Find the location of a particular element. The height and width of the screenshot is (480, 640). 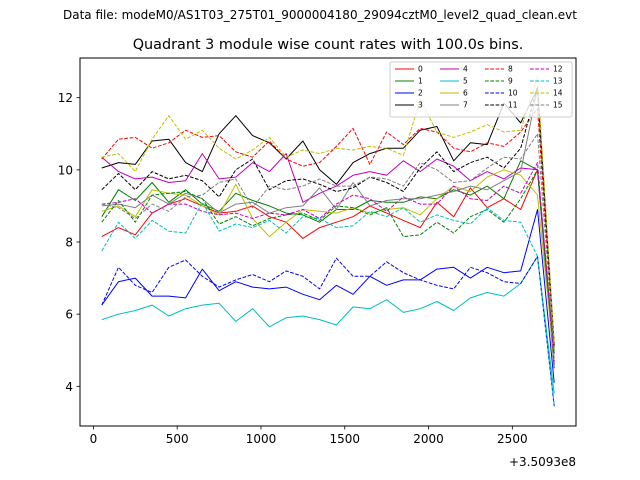

x-tick-label: 1500 is located at coordinates (344, 439).